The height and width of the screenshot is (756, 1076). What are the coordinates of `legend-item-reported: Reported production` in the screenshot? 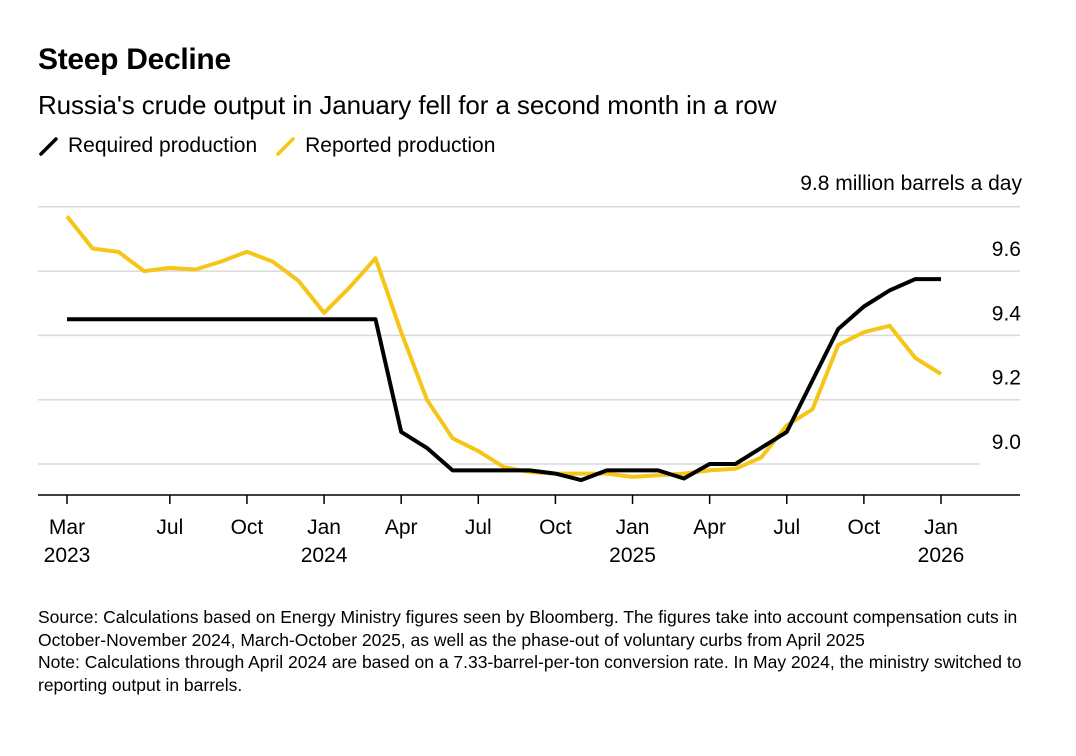 It's located at (385, 146).